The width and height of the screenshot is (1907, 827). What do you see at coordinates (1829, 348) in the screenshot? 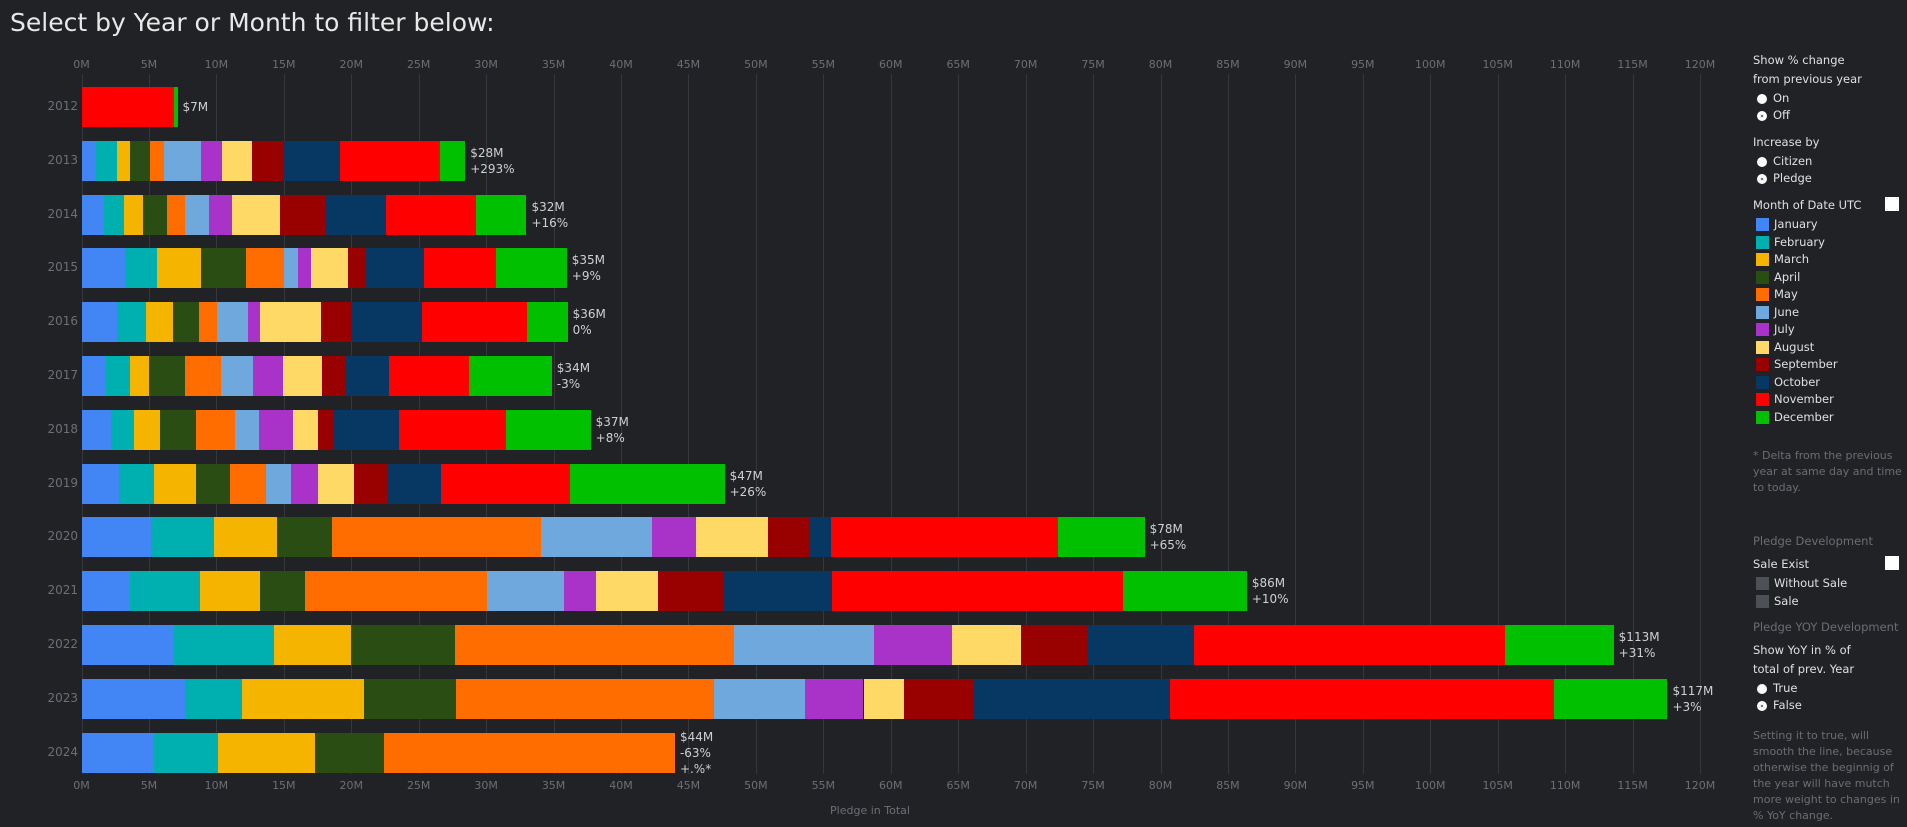
I see `legend-item-august: August` at bounding box center [1829, 348].